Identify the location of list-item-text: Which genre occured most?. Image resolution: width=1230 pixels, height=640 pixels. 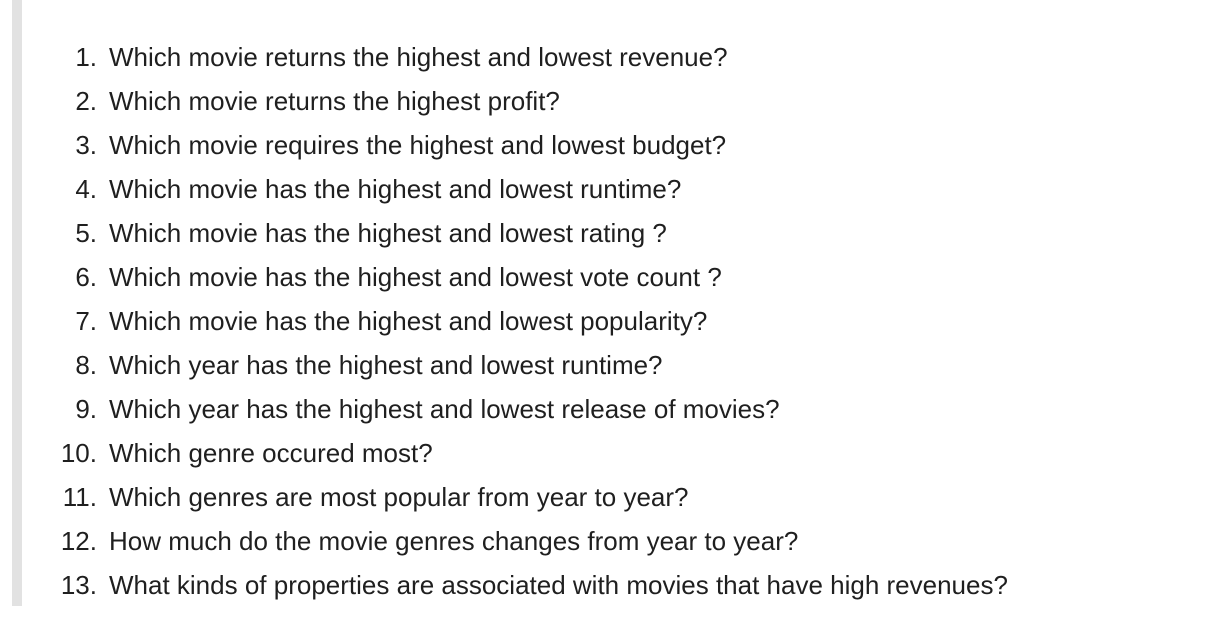
(271, 453).